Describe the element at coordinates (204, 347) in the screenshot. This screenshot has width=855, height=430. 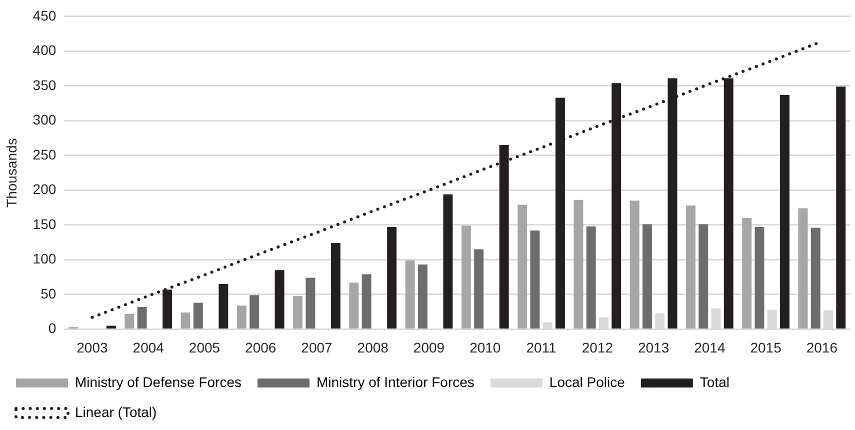
I see `x-tick-label: 2005` at that location.